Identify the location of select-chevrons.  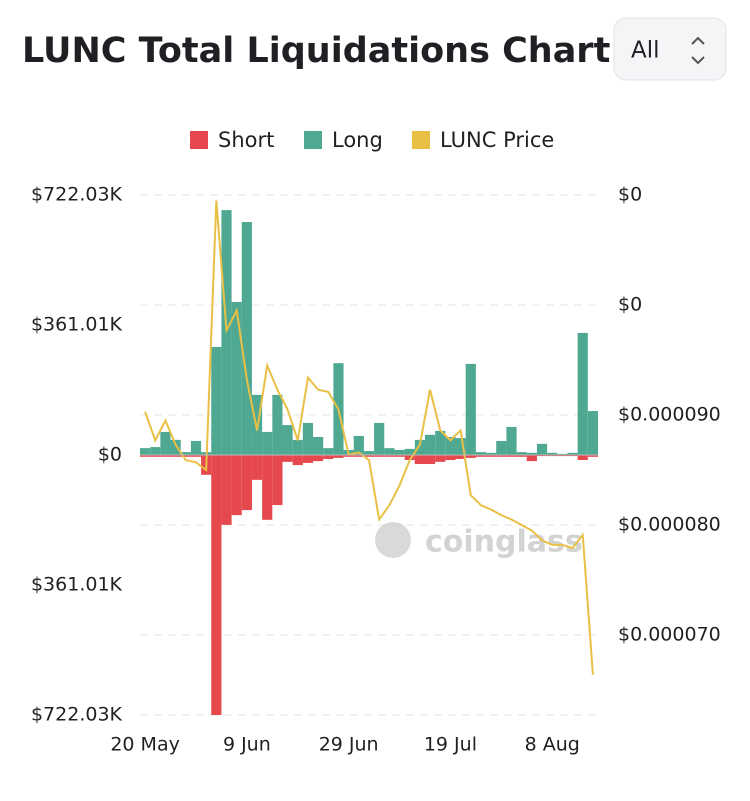
(698, 50).